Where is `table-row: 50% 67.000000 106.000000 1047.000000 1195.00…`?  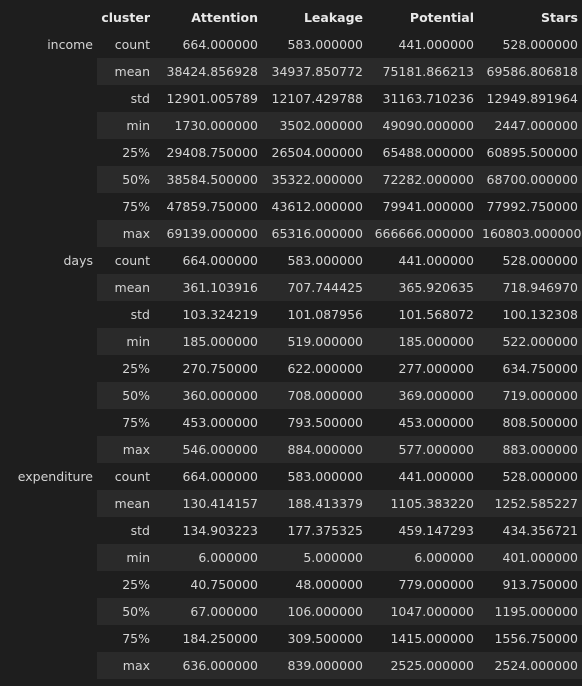 table-row: 50% 67.000000 106.000000 1047.000000 1195.00… is located at coordinates (293, 611).